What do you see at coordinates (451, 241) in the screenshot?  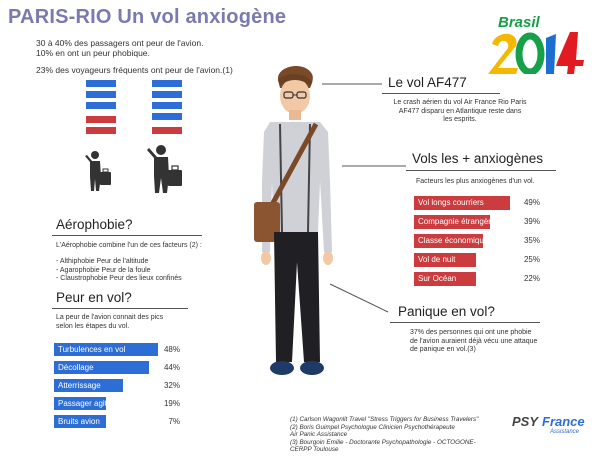 I see `anxiogenes-bar: Classe économique` at bounding box center [451, 241].